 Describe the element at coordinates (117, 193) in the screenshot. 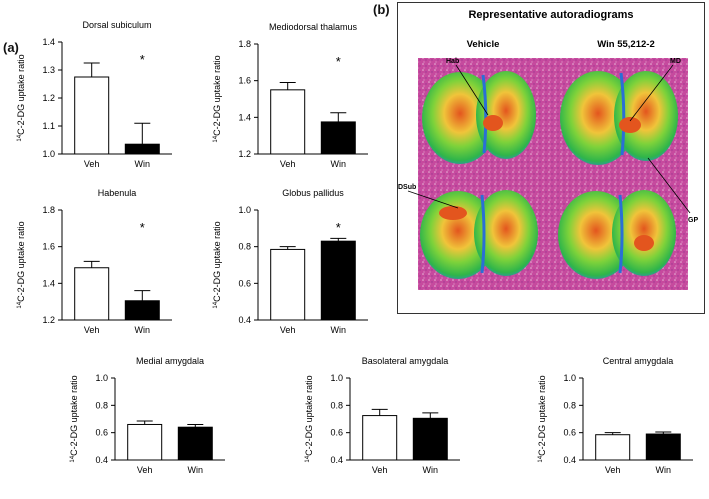

I see `chart-3-title: Habenula` at that location.